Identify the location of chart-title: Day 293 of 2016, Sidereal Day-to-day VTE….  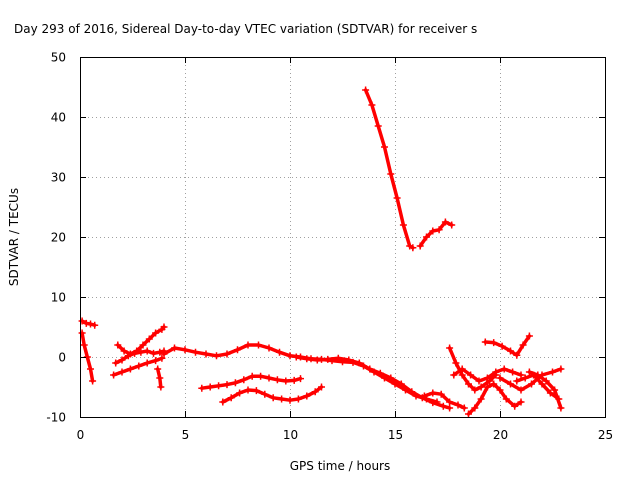
(245, 29).